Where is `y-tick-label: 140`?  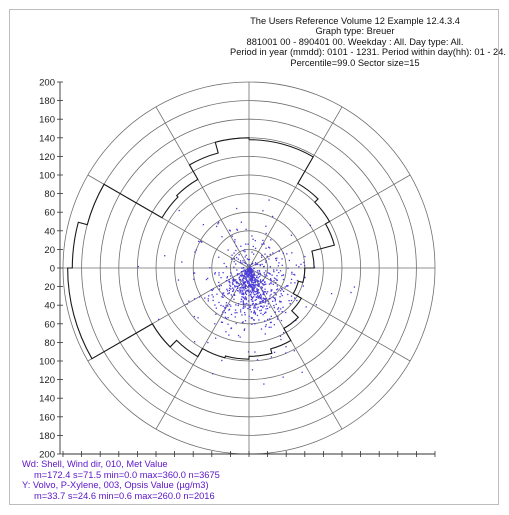
y-tick-label: 140 is located at coordinates (47, 138).